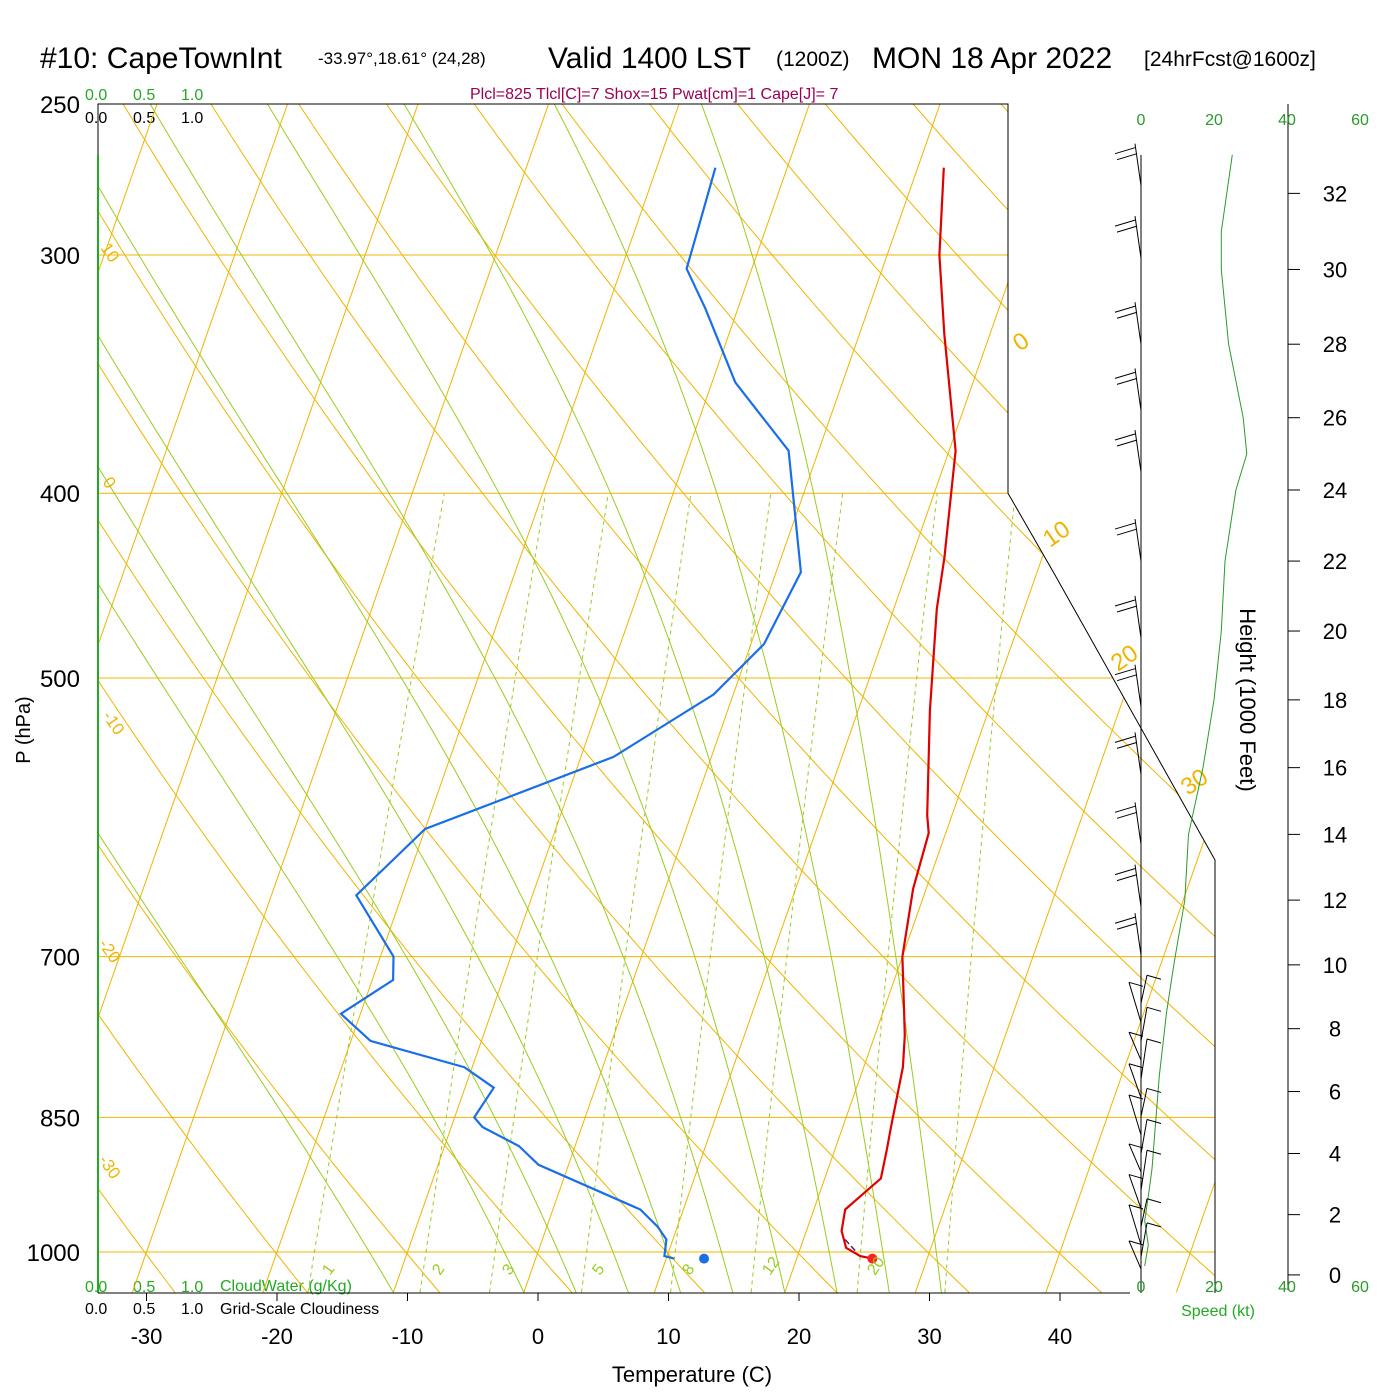  I want to click on height-tick-label: 0, so click(1335, 1275).